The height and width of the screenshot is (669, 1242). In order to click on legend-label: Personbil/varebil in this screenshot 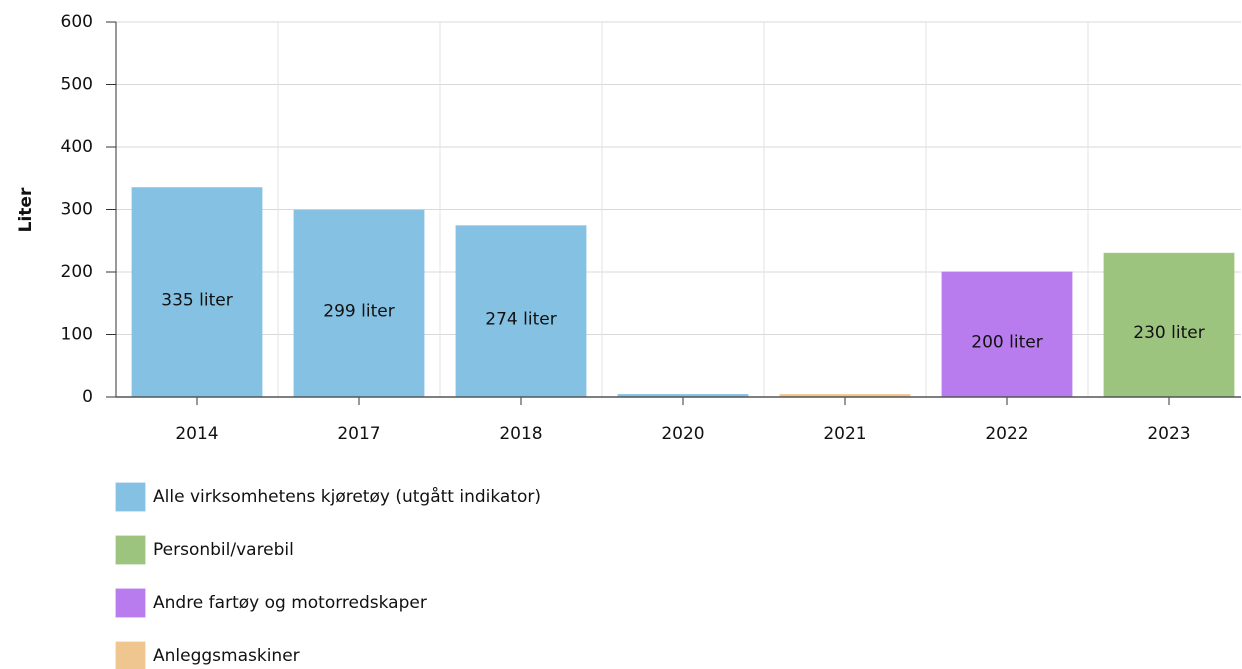, I will do `click(223, 550)`.